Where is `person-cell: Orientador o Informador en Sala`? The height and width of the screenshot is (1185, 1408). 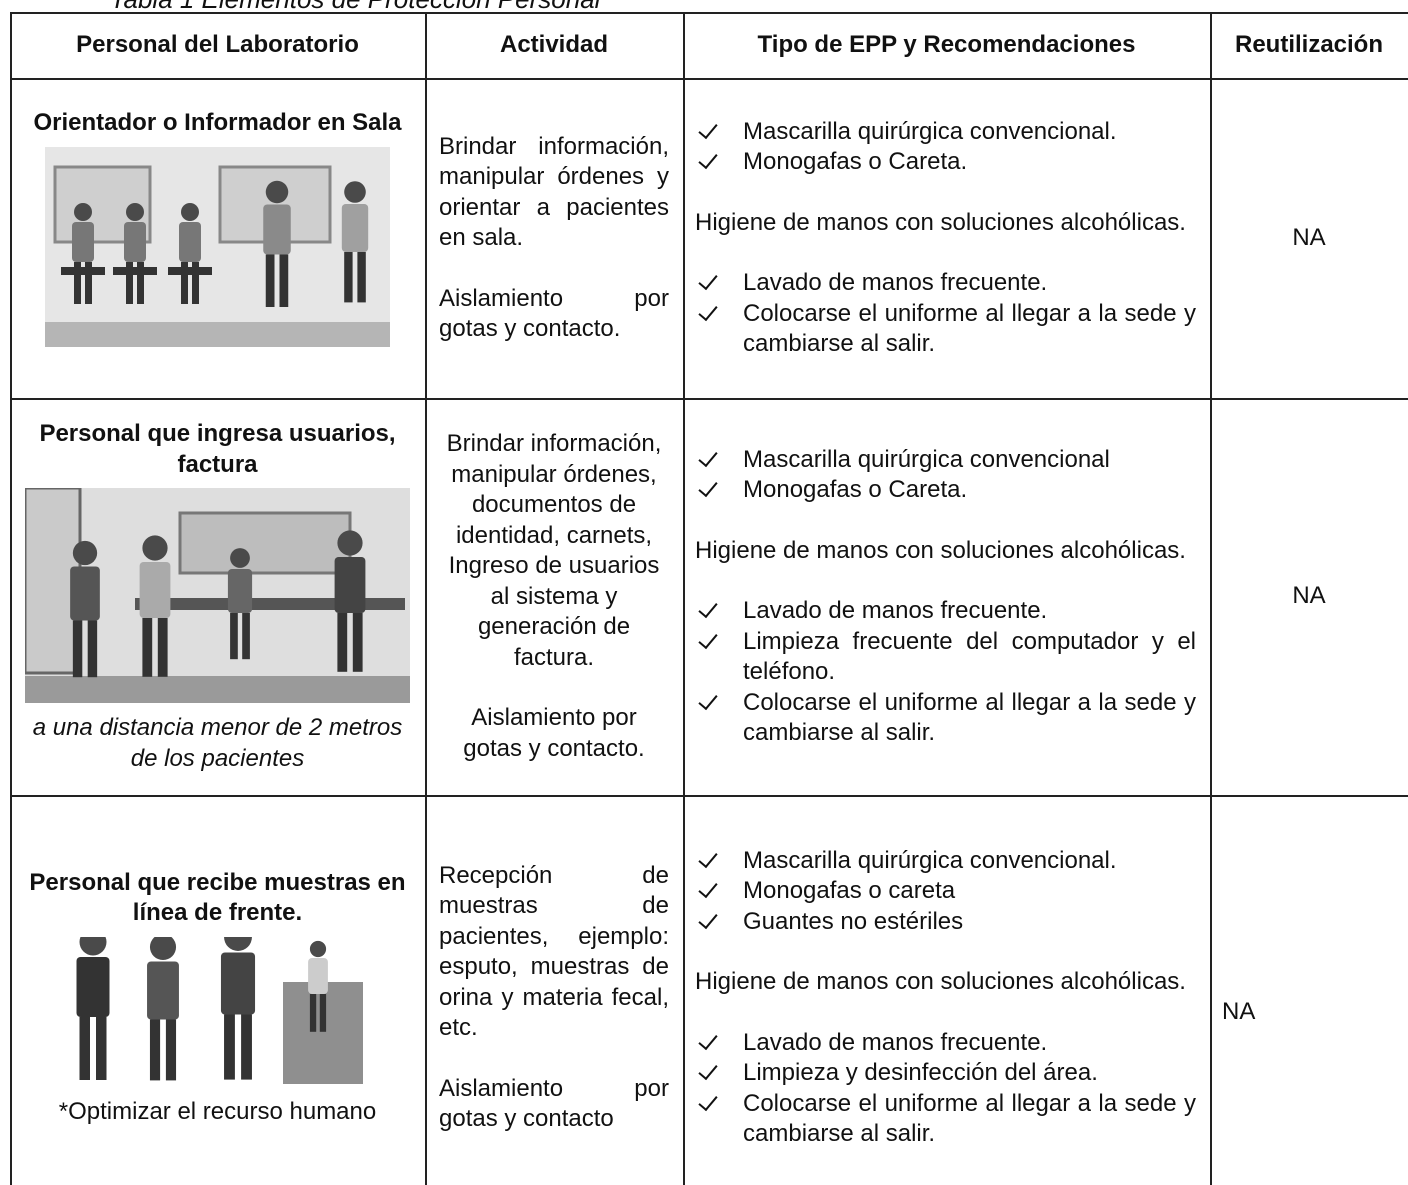 person-cell: Orientador o Informador en Sala is located at coordinates (217, 238).